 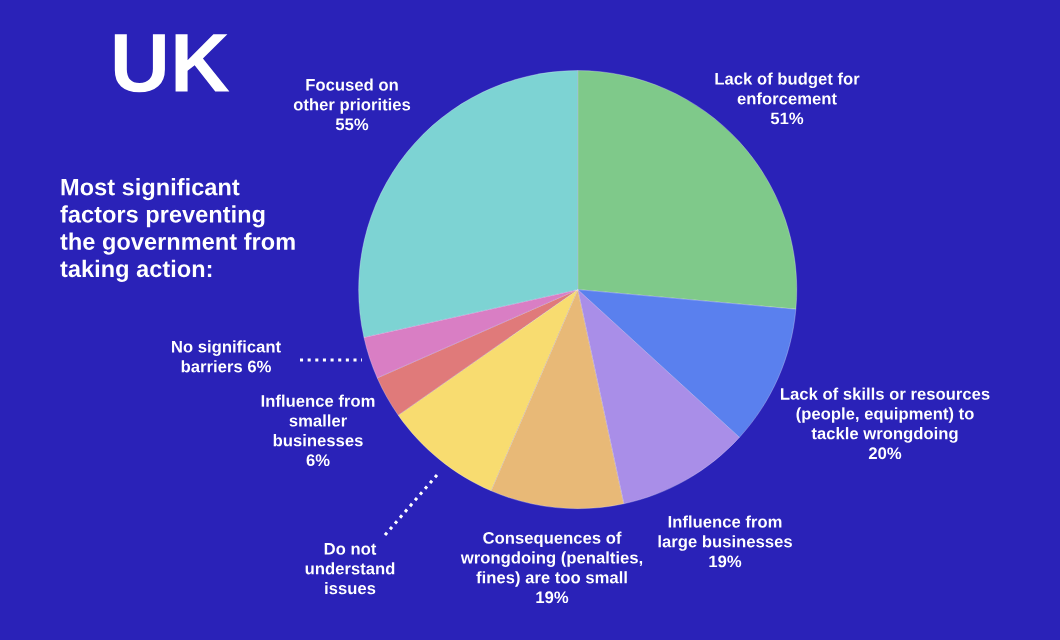 What do you see at coordinates (172, 63) in the screenshot?
I see `chart-title: UK` at bounding box center [172, 63].